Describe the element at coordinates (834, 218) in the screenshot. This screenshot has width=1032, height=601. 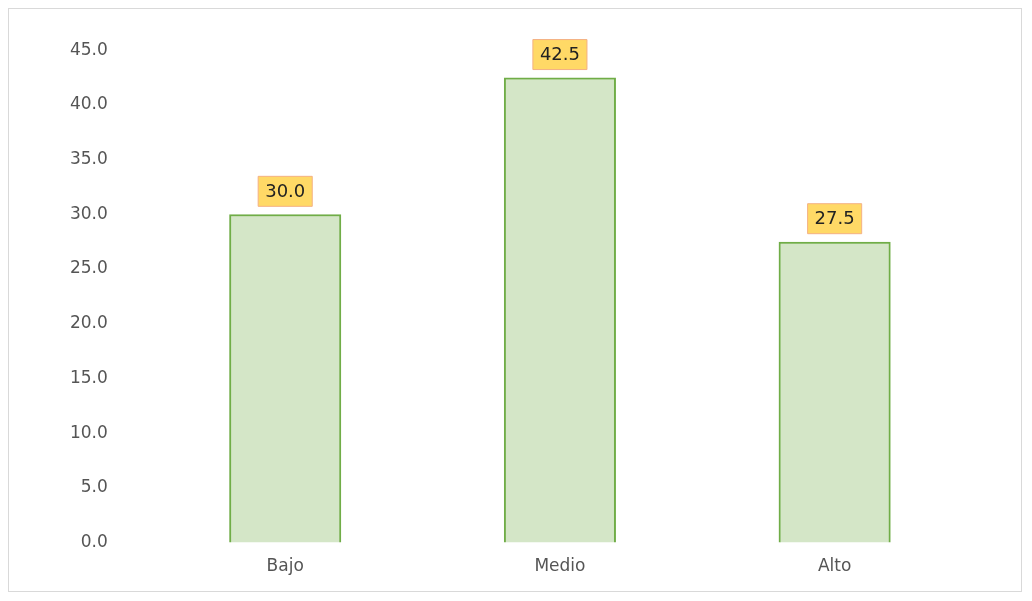
I see `data-label: 27.5` at that location.